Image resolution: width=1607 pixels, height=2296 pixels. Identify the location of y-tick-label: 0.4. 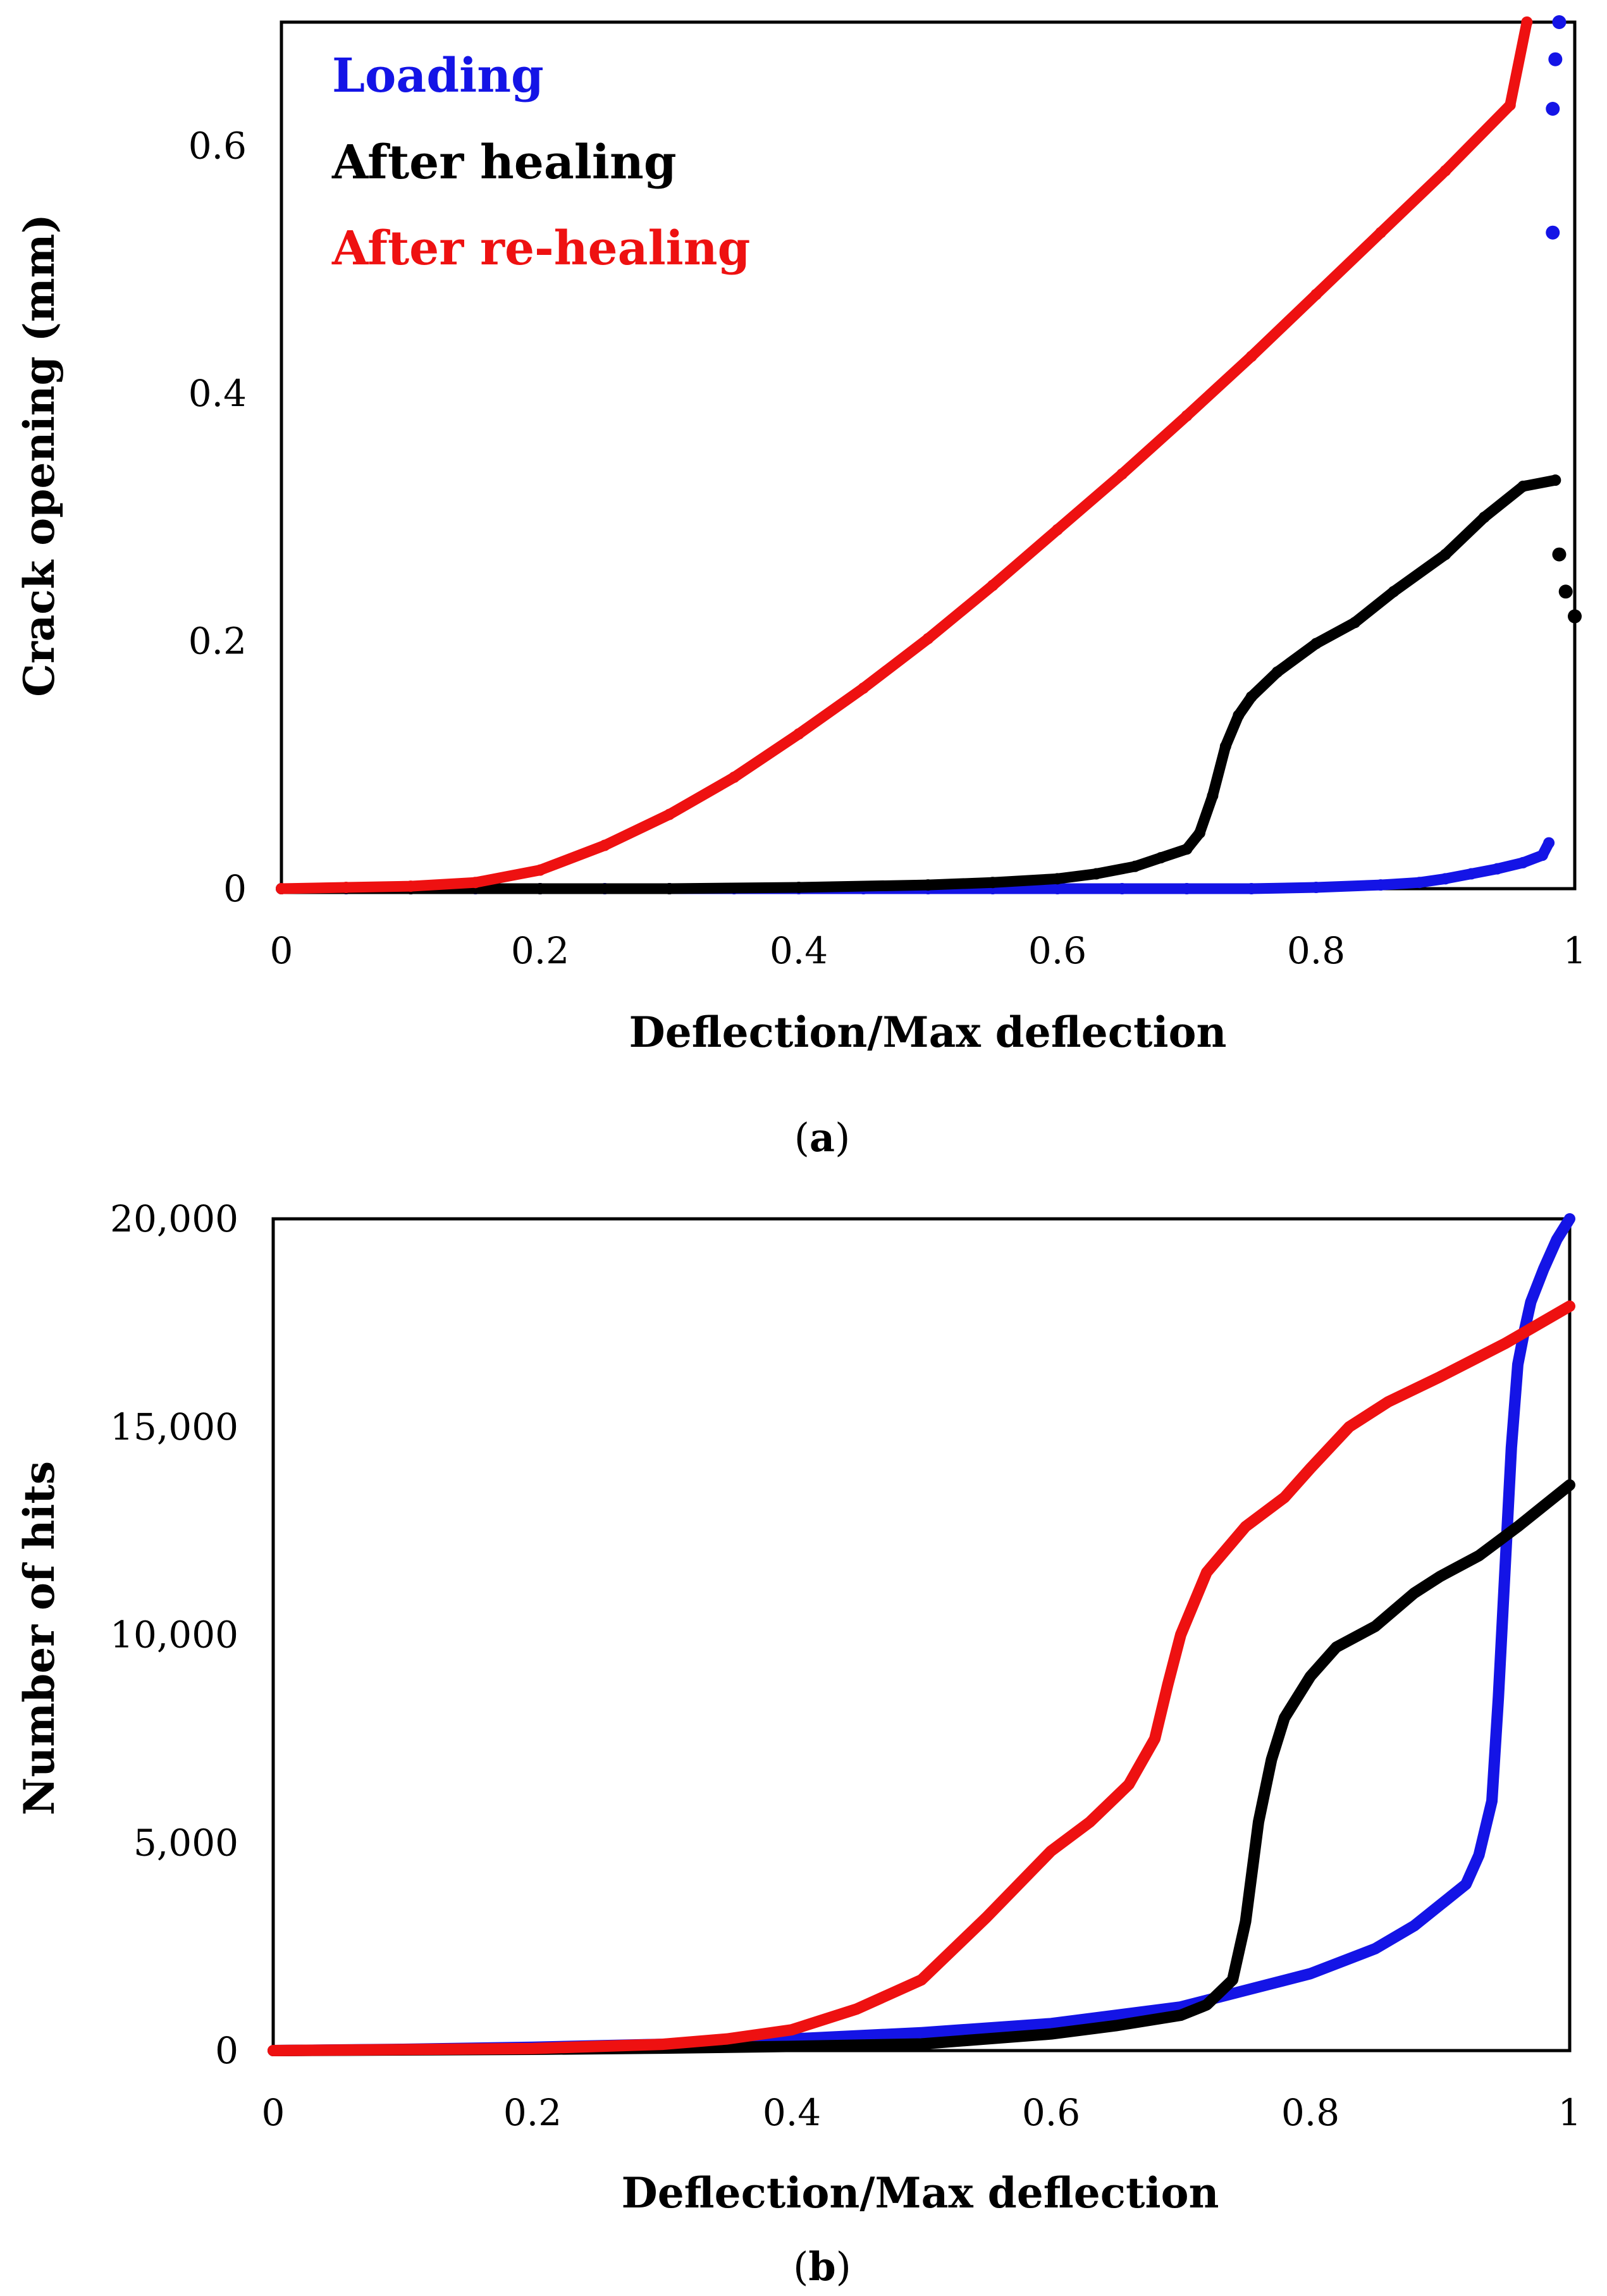
(217, 393).